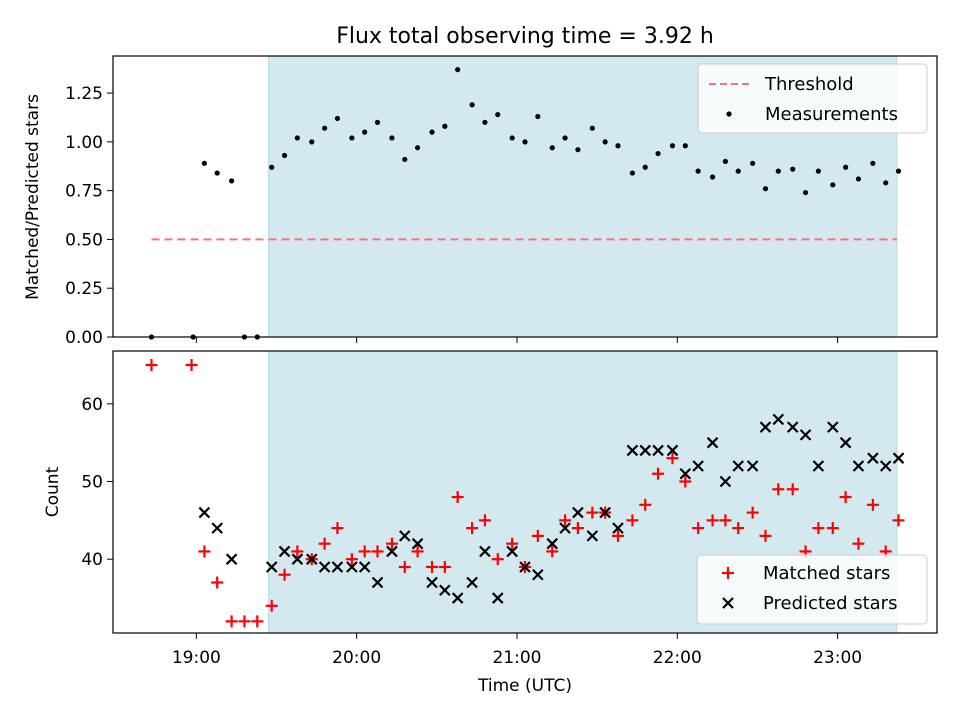  Describe the element at coordinates (677, 658) in the screenshot. I see `bottom-x-tick-label: 22:00` at that location.